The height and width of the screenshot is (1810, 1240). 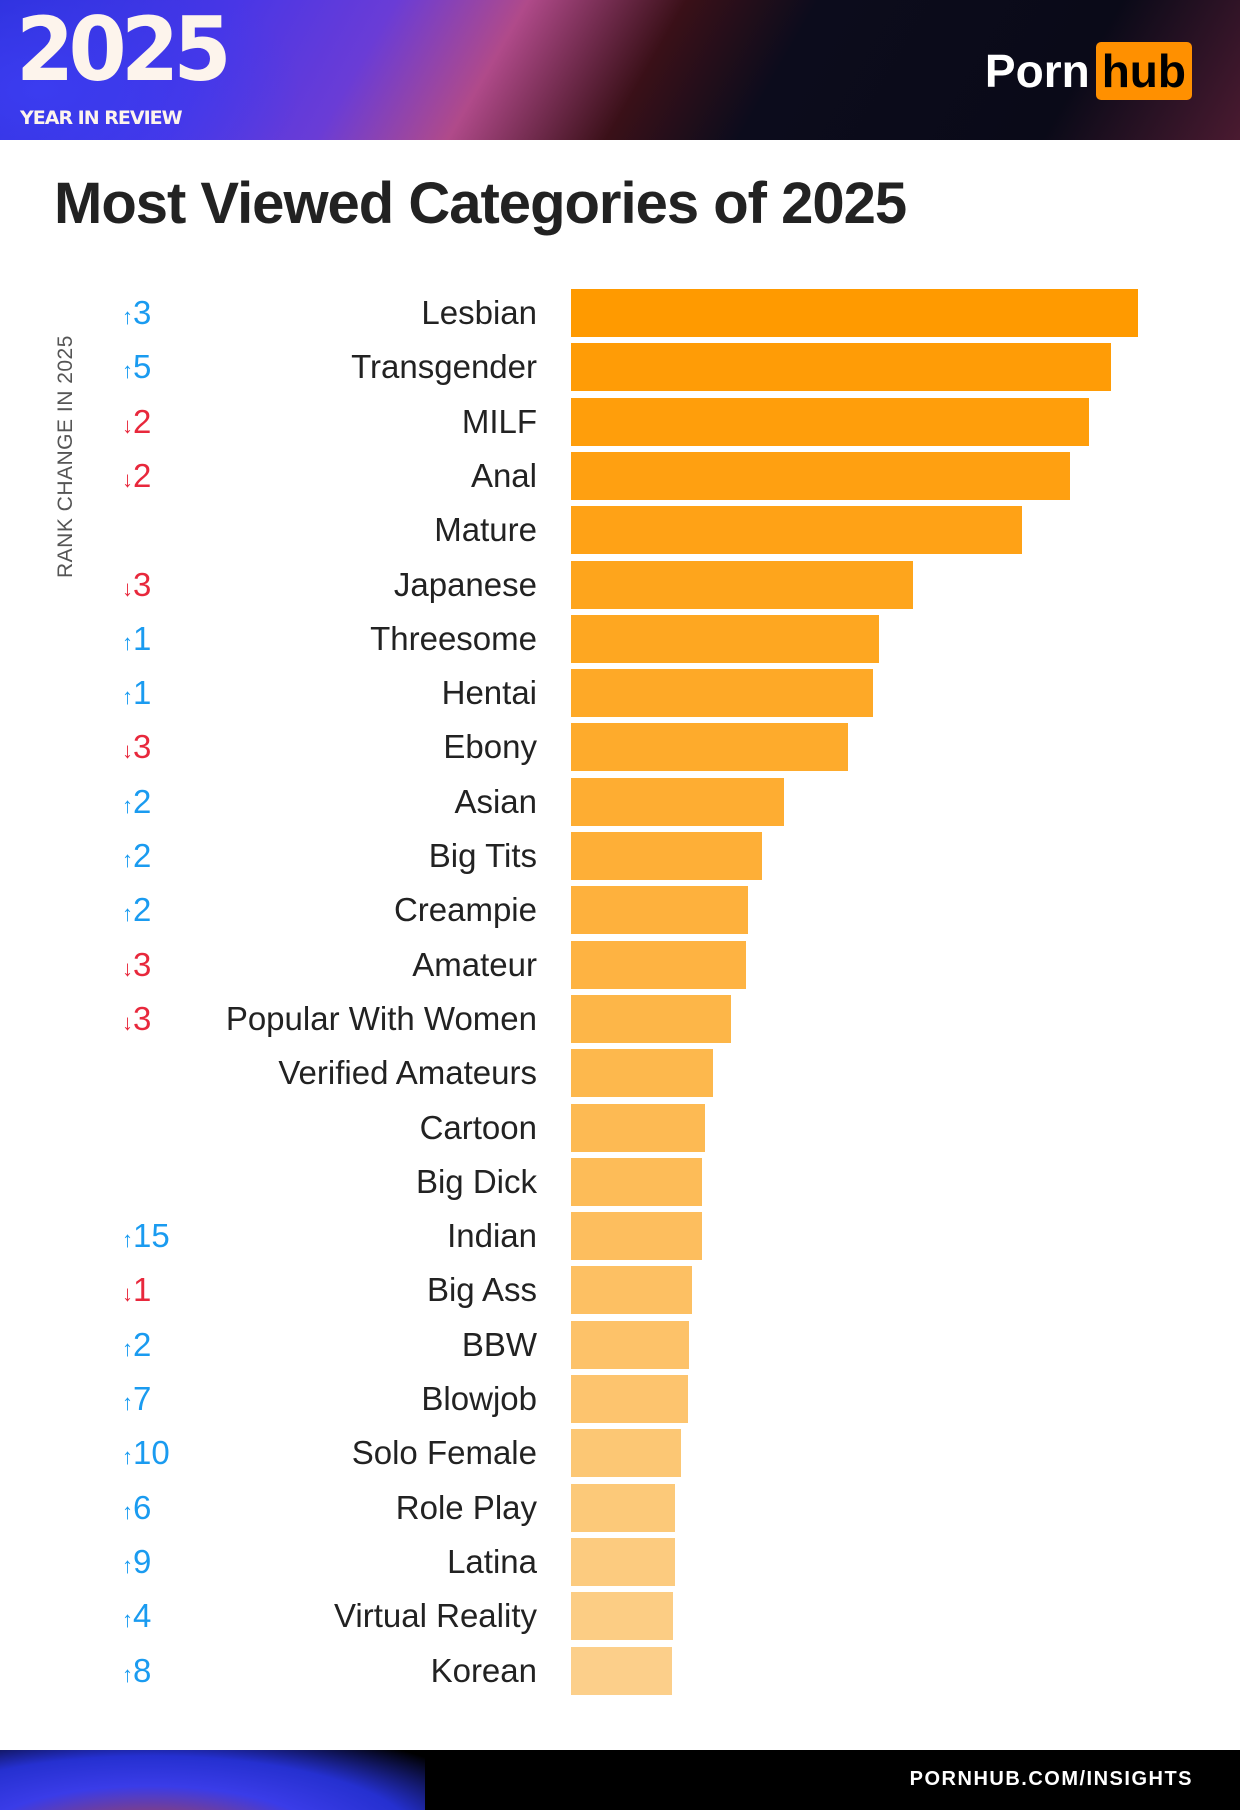 What do you see at coordinates (499, 1344) in the screenshot?
I see `category-label: BBW` at bounding box center [499, 1344].